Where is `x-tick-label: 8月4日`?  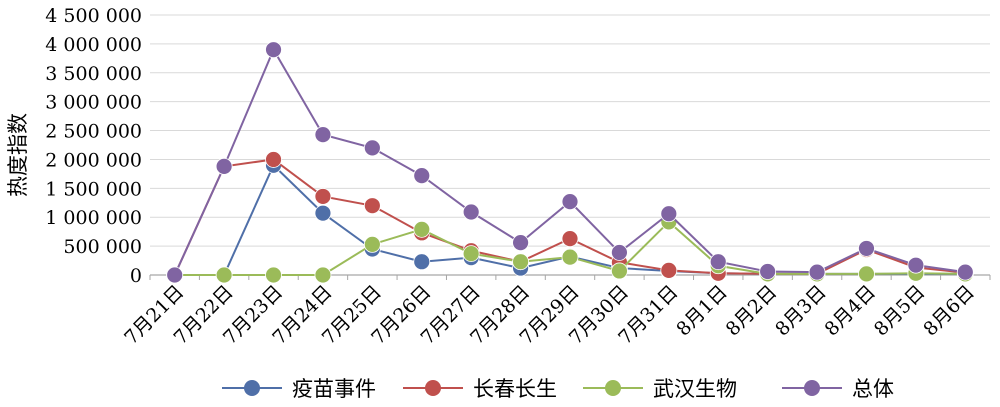 x-tick-label: 8月4日 is located at coordinates (850, 311).